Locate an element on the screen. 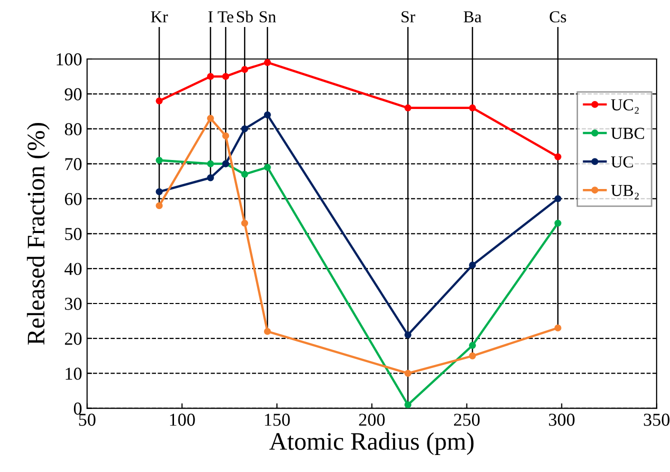 The image size is (670, 472). ref-line-label: I is located at coordinates (210, 16).